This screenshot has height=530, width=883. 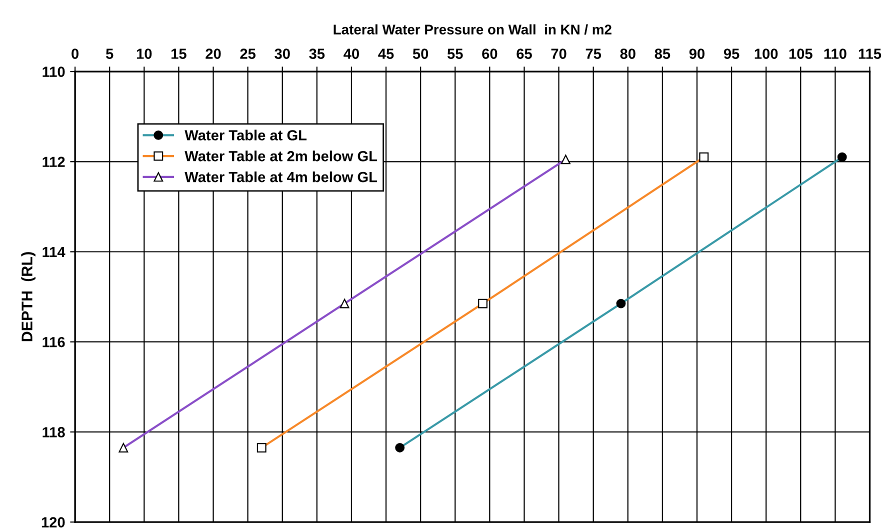 I want to click on legend-label: Water Table at 4m below GL, so click(x=281, y=176).